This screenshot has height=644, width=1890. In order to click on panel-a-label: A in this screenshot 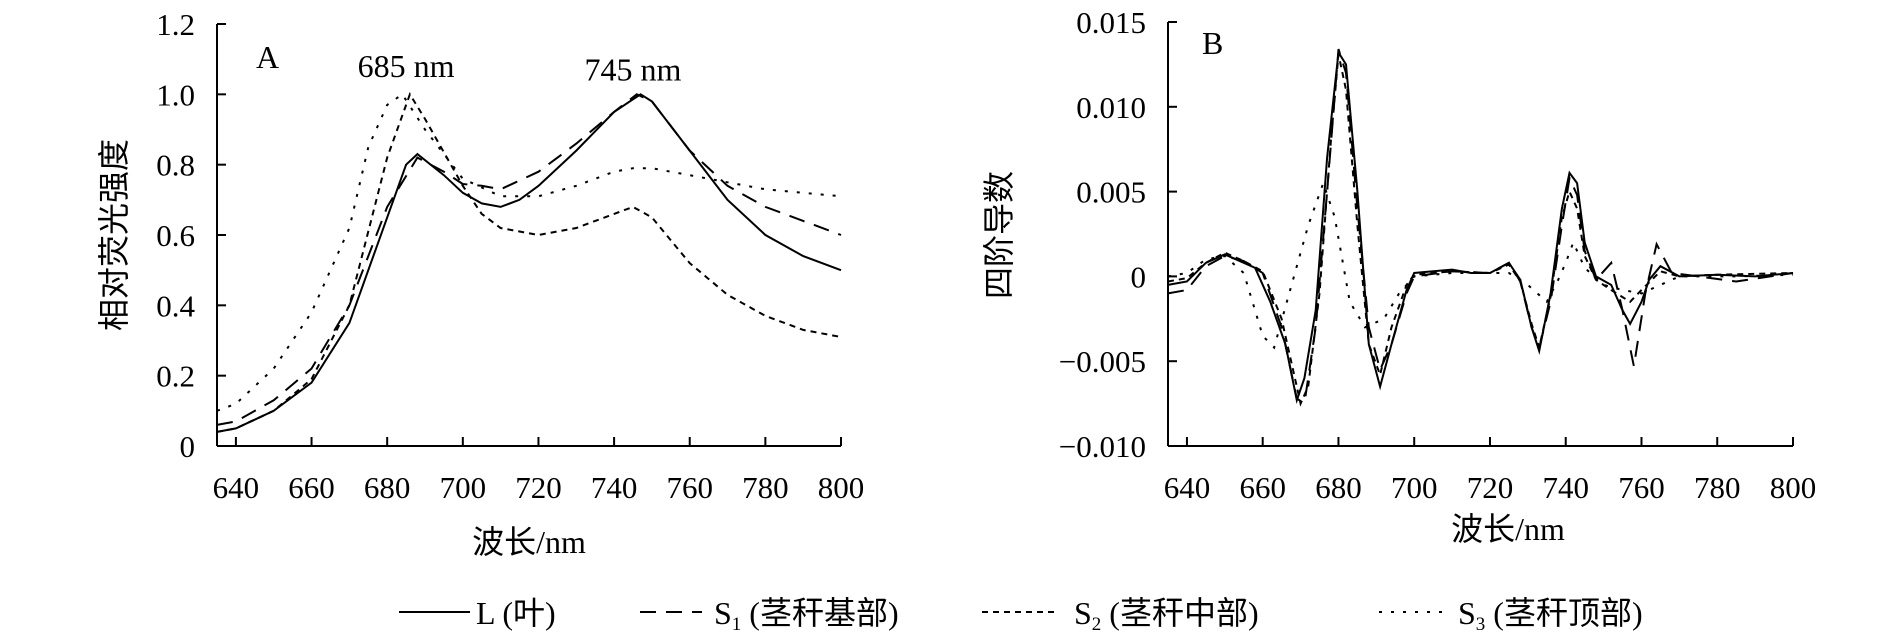, I will do `click(267, 57)`.